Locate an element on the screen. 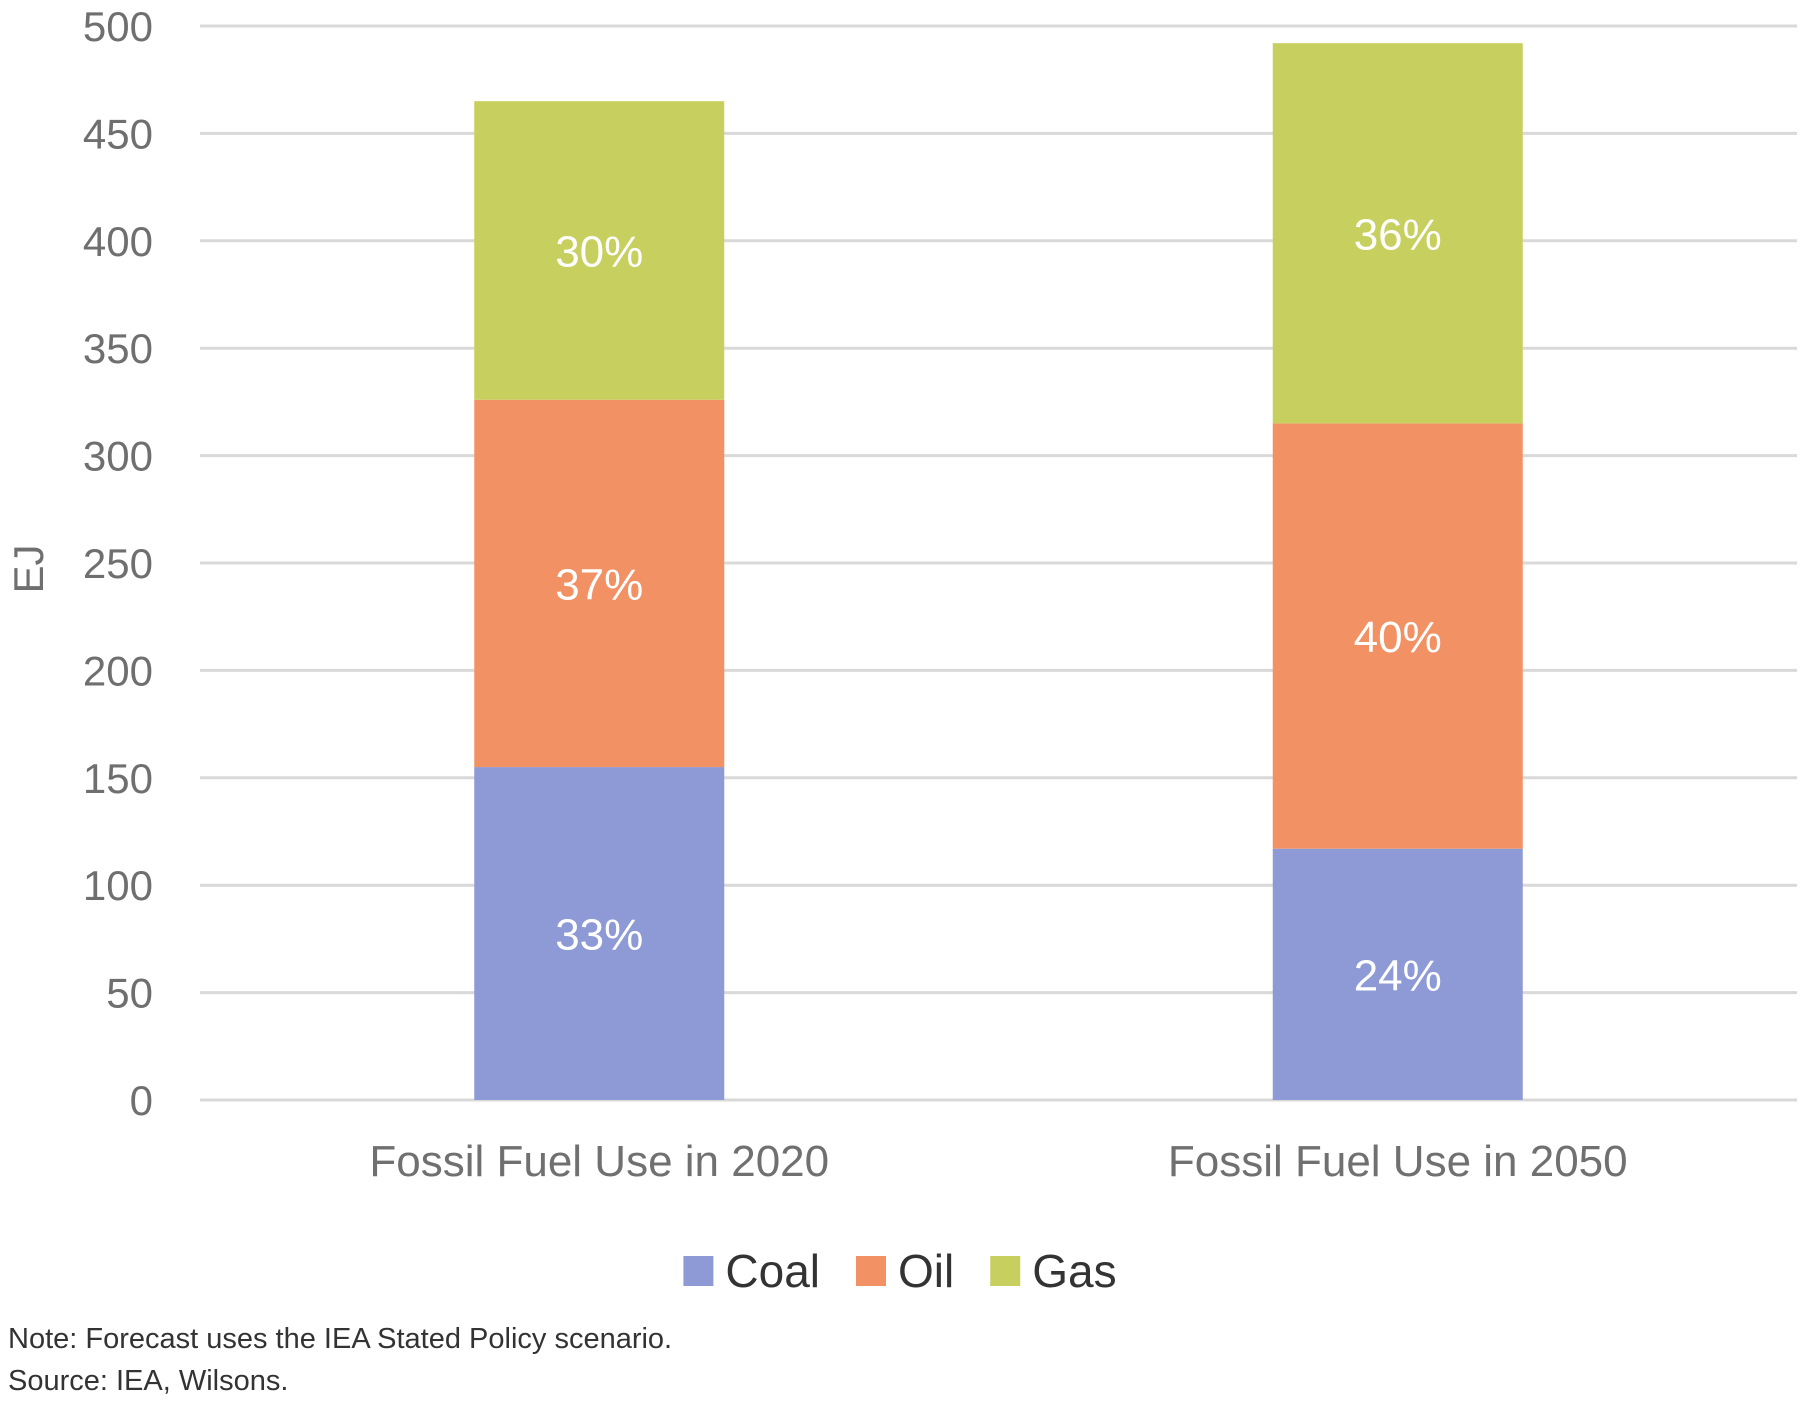 Image resolution: width=1800 pixels, height=1404 pixels. y-tick-label: 300 is located at coordinates (118, 456).